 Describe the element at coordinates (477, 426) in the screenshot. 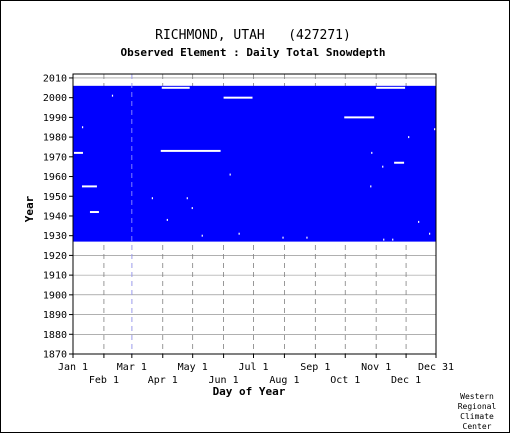

I see `credit-line-4: Center` at that location.